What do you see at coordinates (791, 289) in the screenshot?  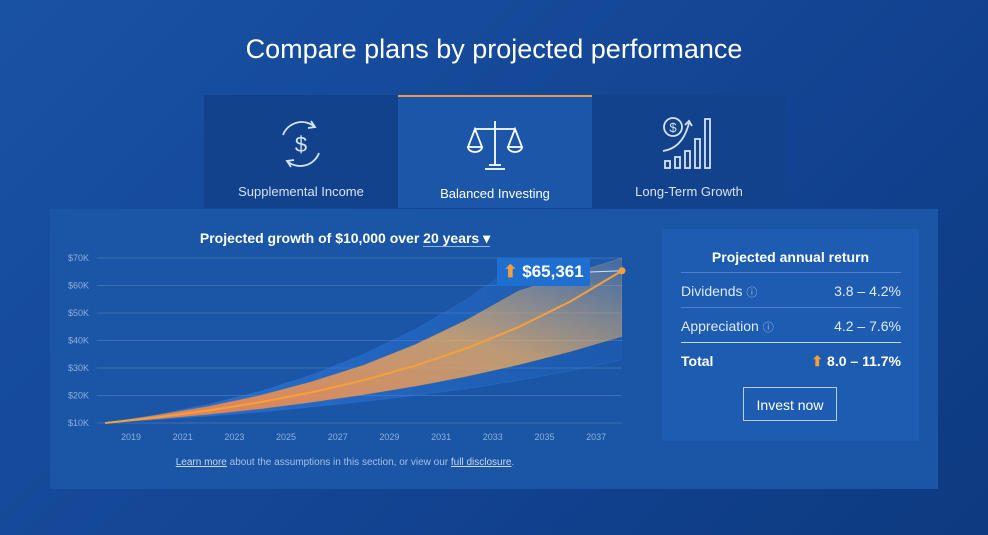 I see `return-row: Dividends ⓘ 3.8 – 4.2%` at bounding box center [791, 289].